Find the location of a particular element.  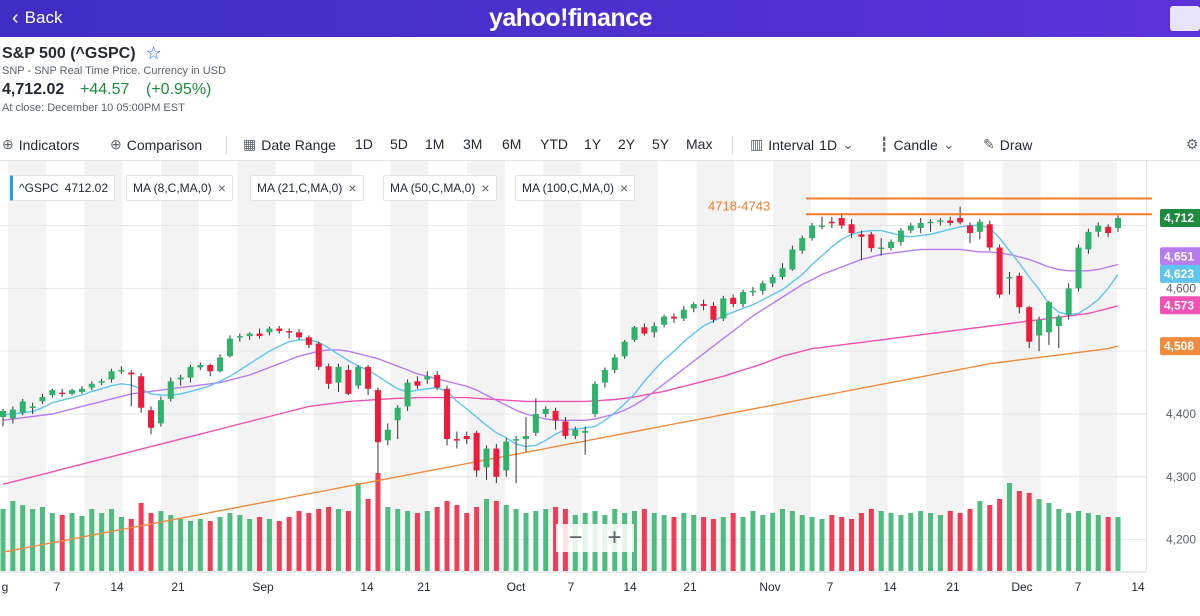

indicators-button: ⊕ Indicators is located at coordinates (40, 144).